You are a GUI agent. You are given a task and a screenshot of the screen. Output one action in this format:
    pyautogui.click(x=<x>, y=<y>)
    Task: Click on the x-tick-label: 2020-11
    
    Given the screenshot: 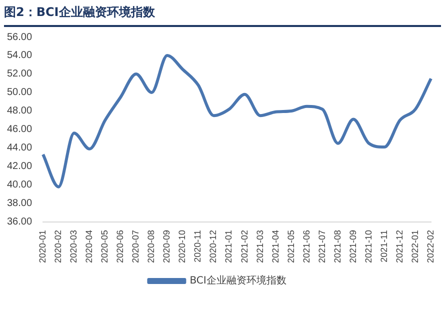 What is the action you would take?
    pyautogui.click(x=197, y=246)
    